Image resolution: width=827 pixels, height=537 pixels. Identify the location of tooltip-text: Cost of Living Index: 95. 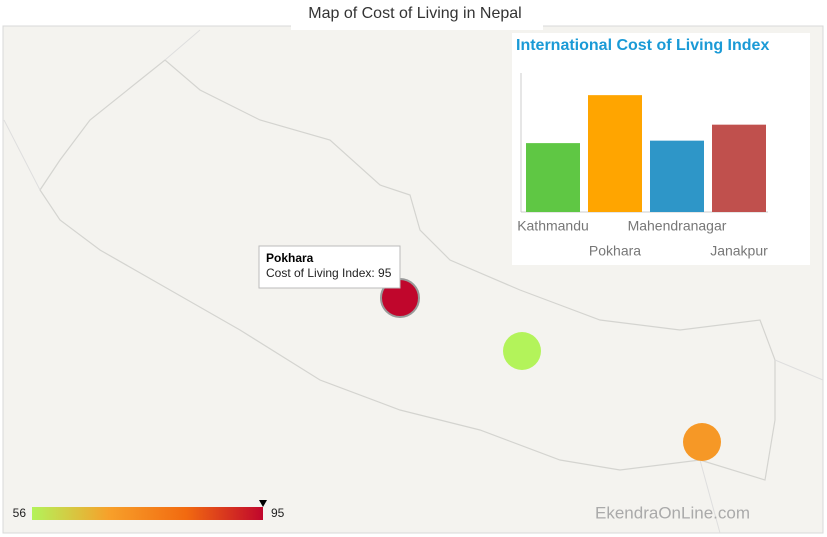
(329, 273).